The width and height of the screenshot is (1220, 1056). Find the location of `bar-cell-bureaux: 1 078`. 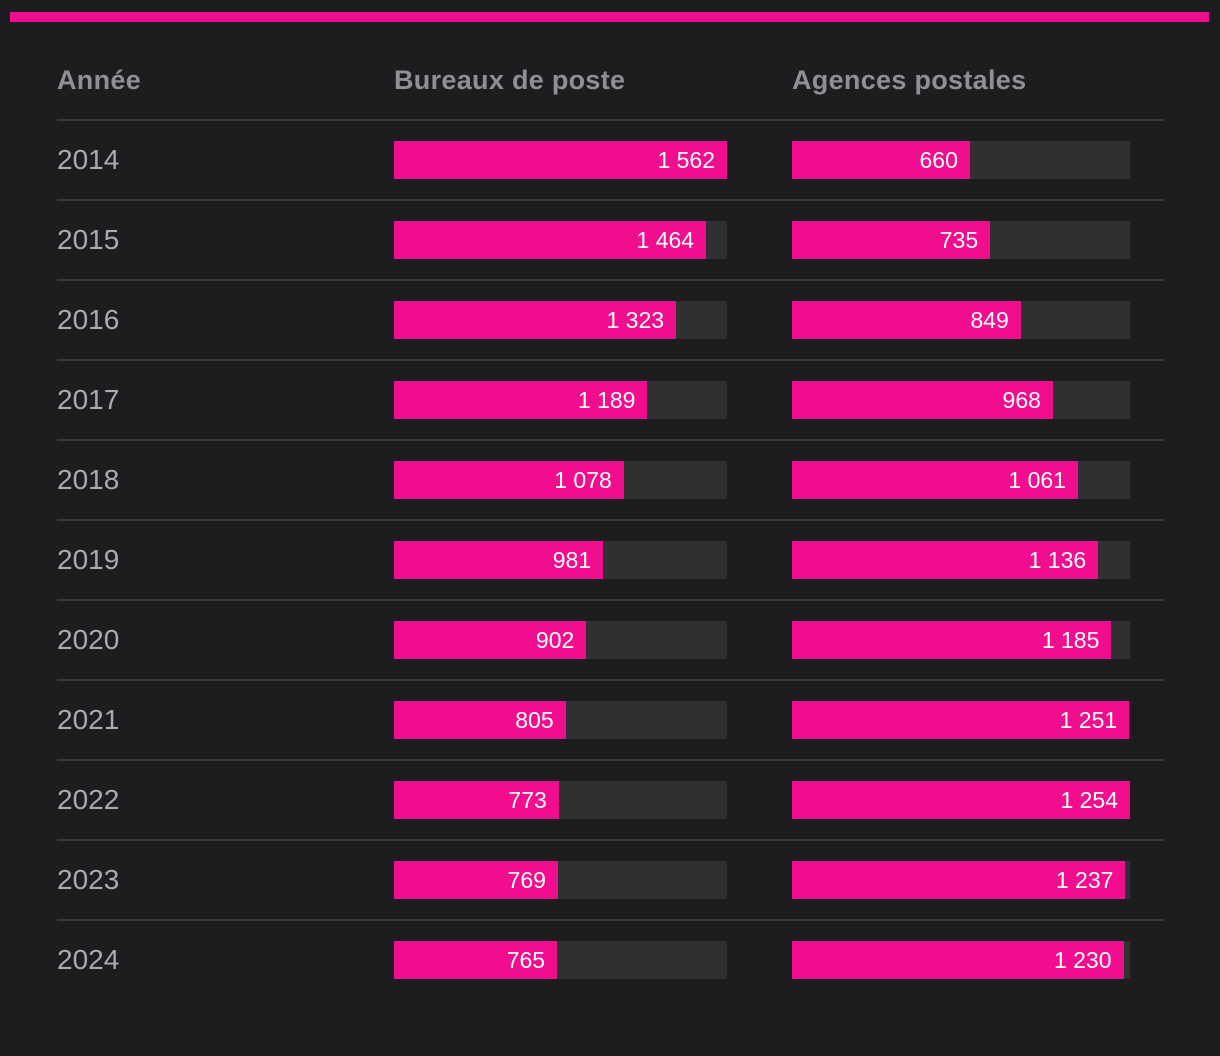

bar-cell-bureaux: 1 078 is located at coordinates (560, 480).